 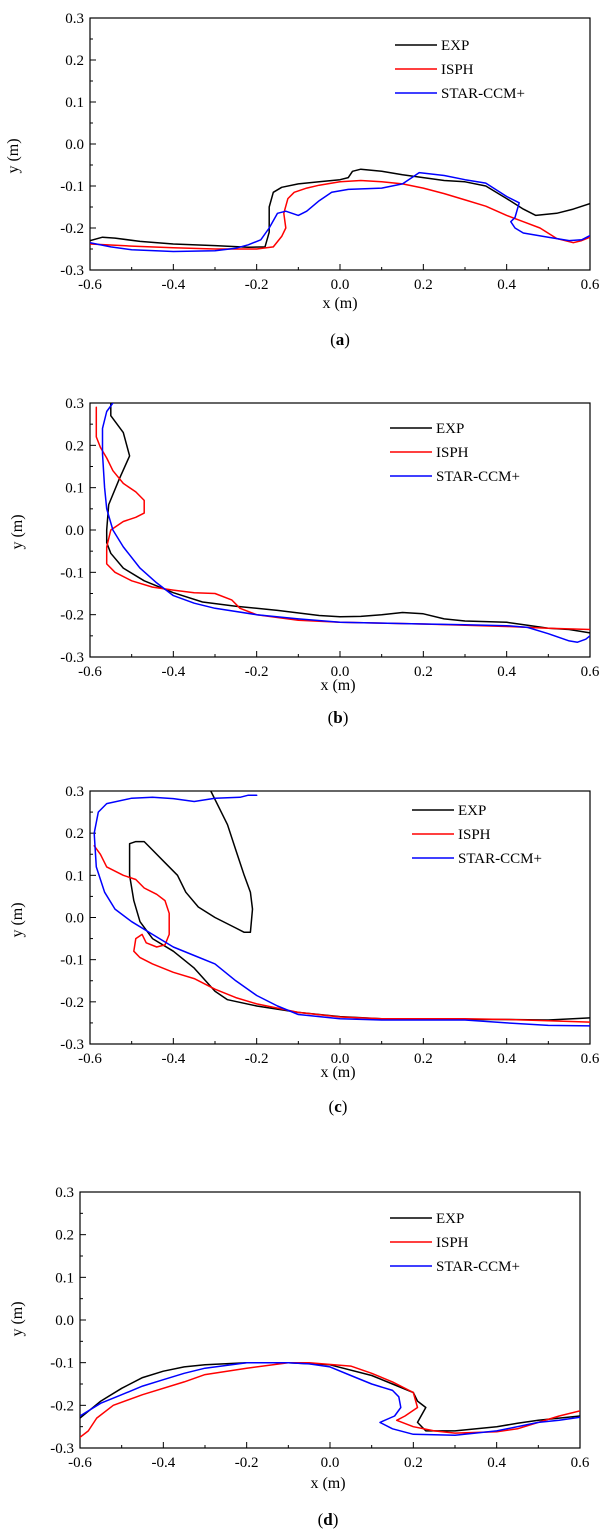 I want to click on caption-letter: d, so click(x=328, y=1519).